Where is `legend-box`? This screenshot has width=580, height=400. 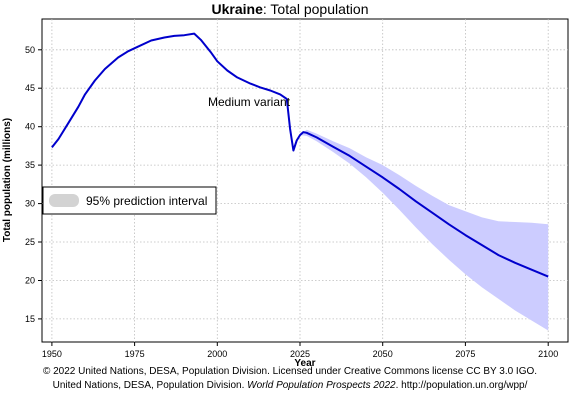
legend-box is located at coordinates (129, 200).